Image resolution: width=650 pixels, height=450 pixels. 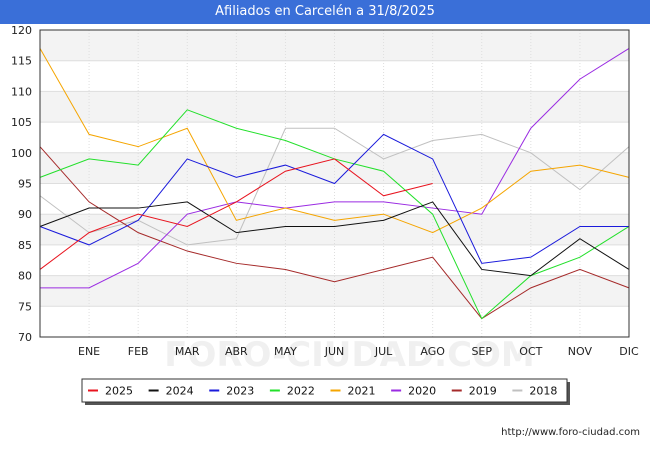 I want to click on legend-label-2019: 2019, so click(x=483, y=391).